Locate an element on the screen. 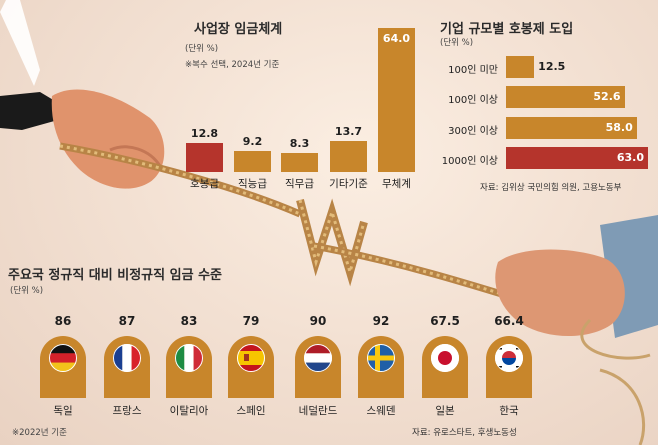 This screenshot has width=658, height=445. chart1-unit: (단위 %) is located at coordinates (202, 49).